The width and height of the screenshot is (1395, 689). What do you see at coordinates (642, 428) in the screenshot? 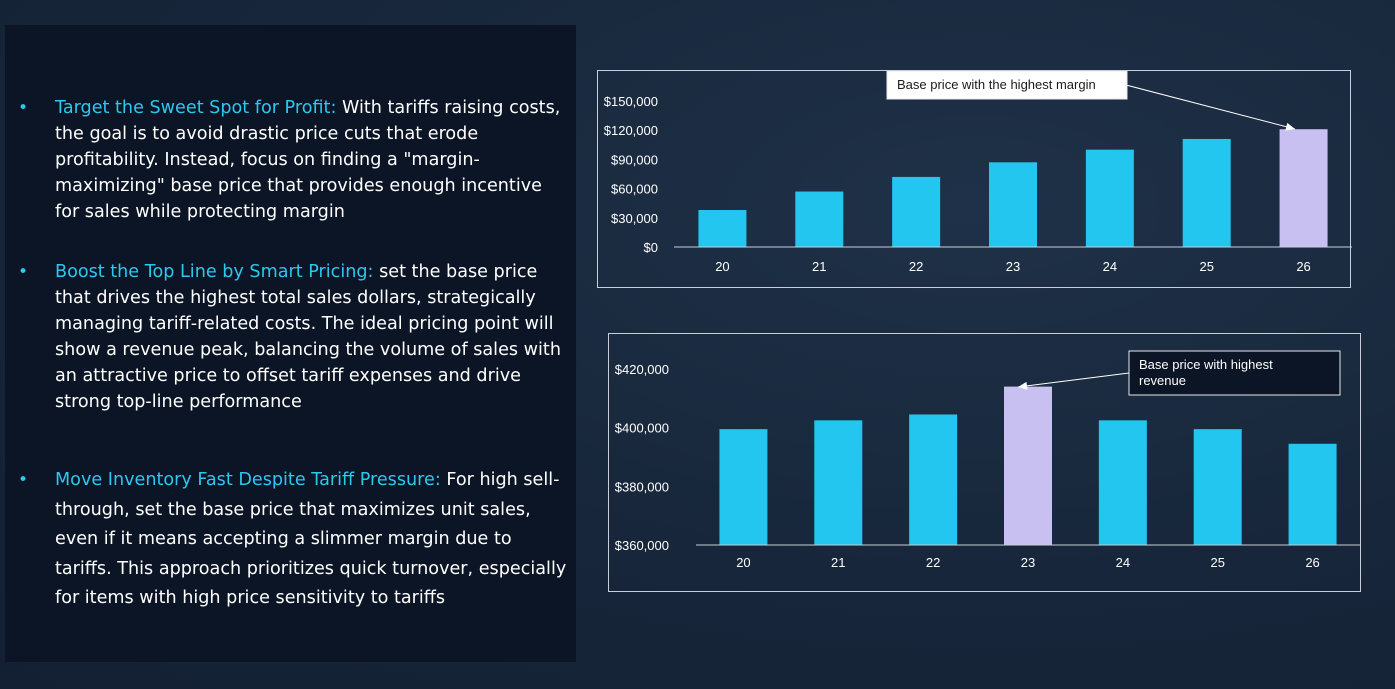
I see `y-tick-label: $400,000` at bounding box center [642, 428].